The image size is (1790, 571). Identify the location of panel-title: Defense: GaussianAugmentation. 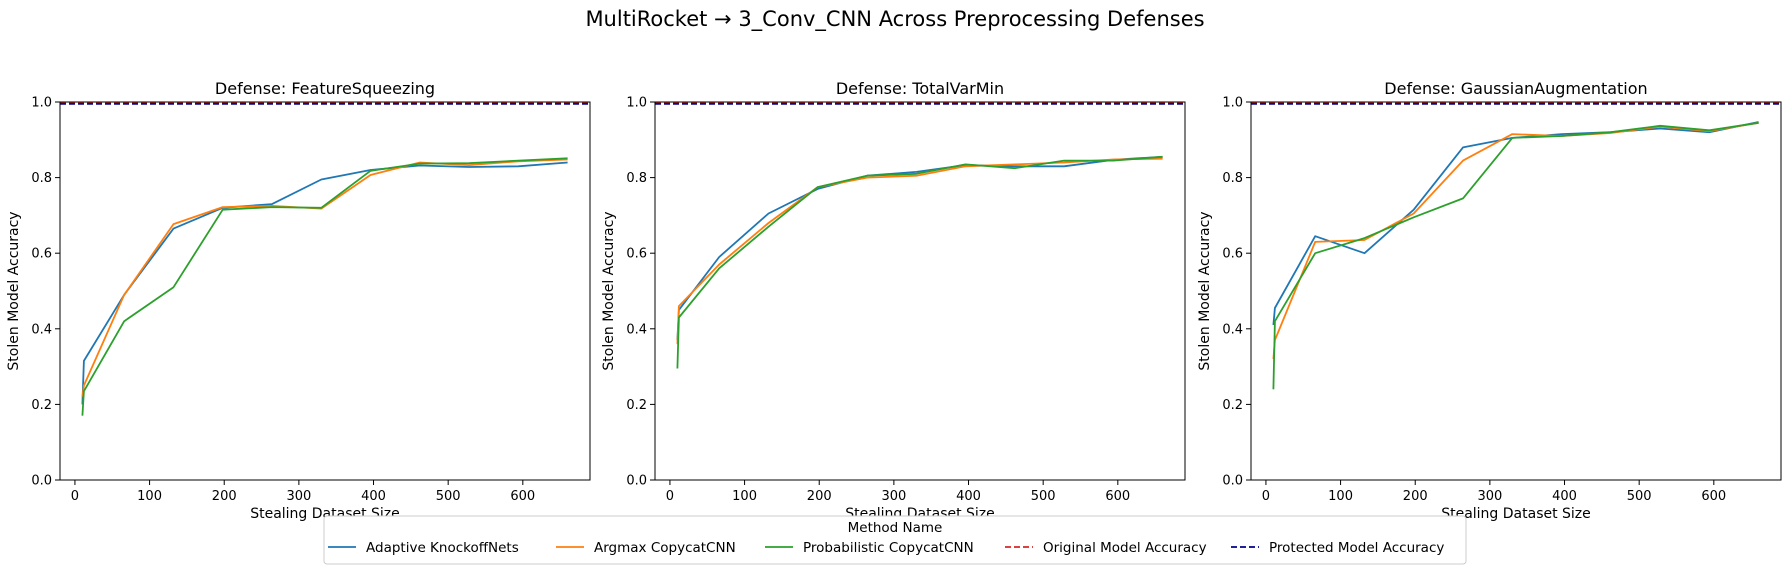
(1515, 88).